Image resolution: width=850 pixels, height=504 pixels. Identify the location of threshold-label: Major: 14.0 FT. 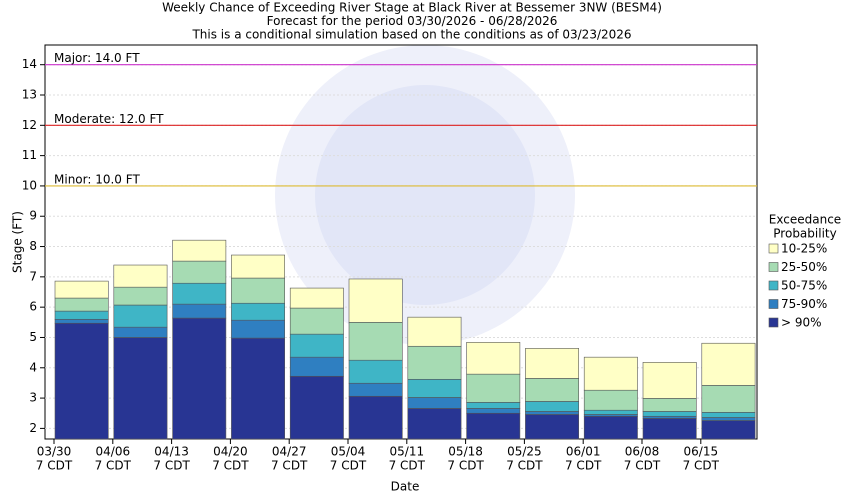
(97, 58).